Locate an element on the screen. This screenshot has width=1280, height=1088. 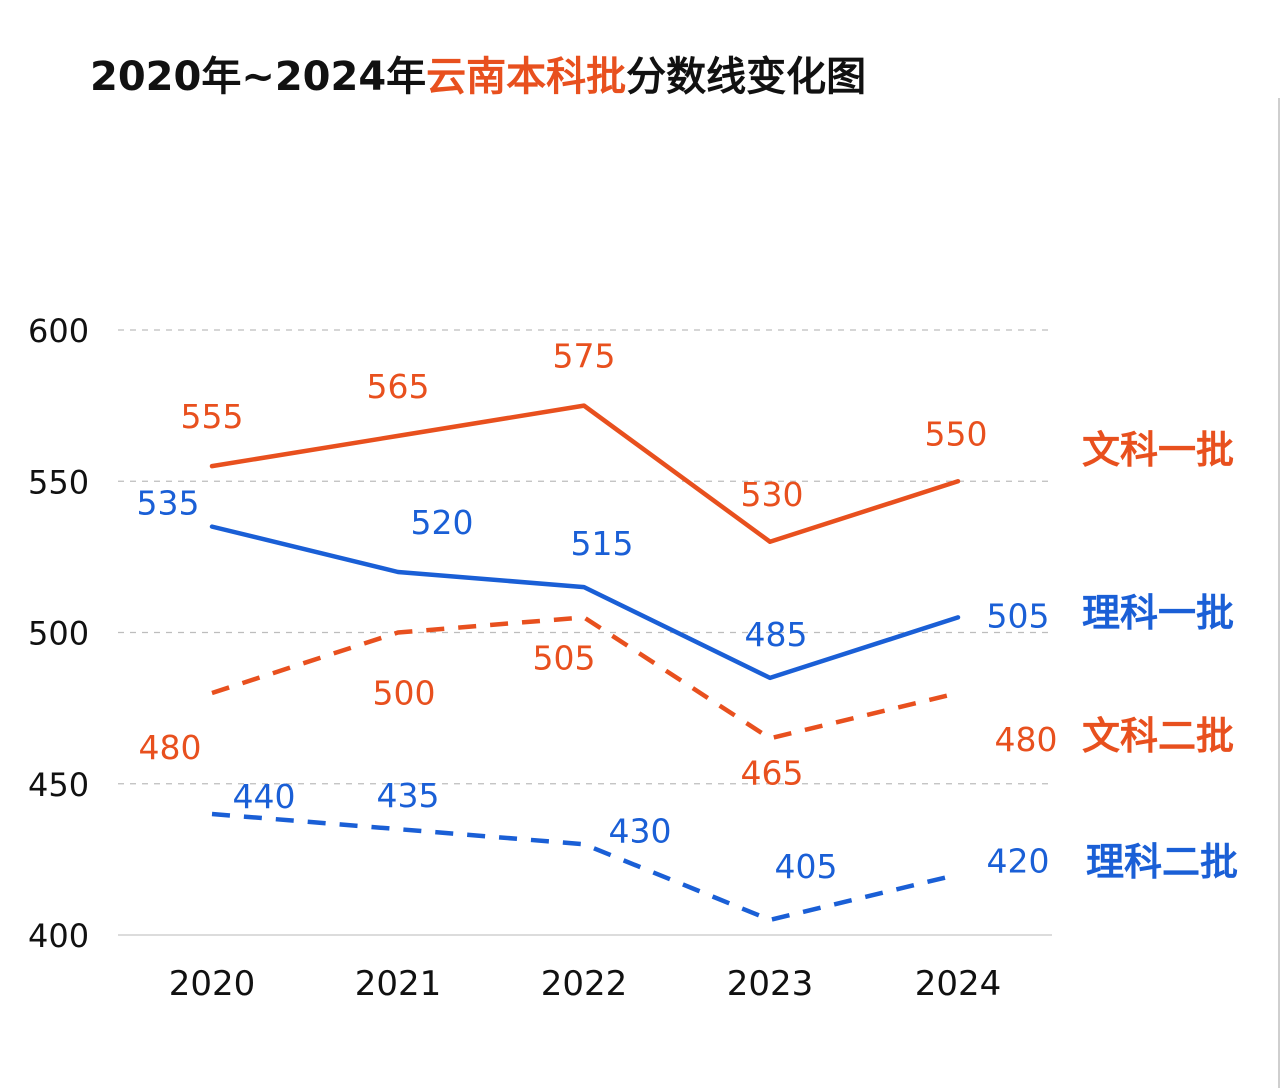
series-2-data-label-2022: 515 is located at coordinates (602, 543).